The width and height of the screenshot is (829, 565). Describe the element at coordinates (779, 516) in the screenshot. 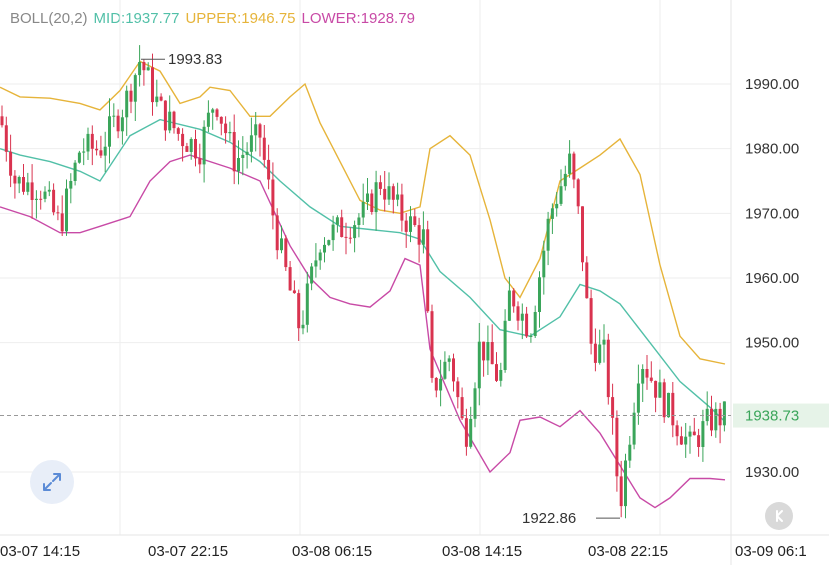

I see `scroll-back-button` at that location.